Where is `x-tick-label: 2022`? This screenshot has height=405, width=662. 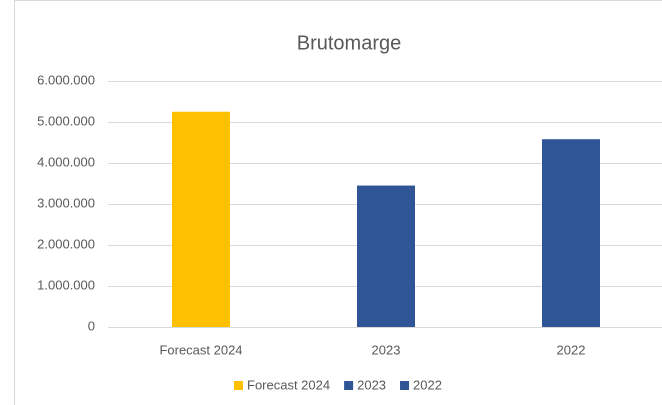
x-tick-label: 2022 is located at coordinates (571, 349).